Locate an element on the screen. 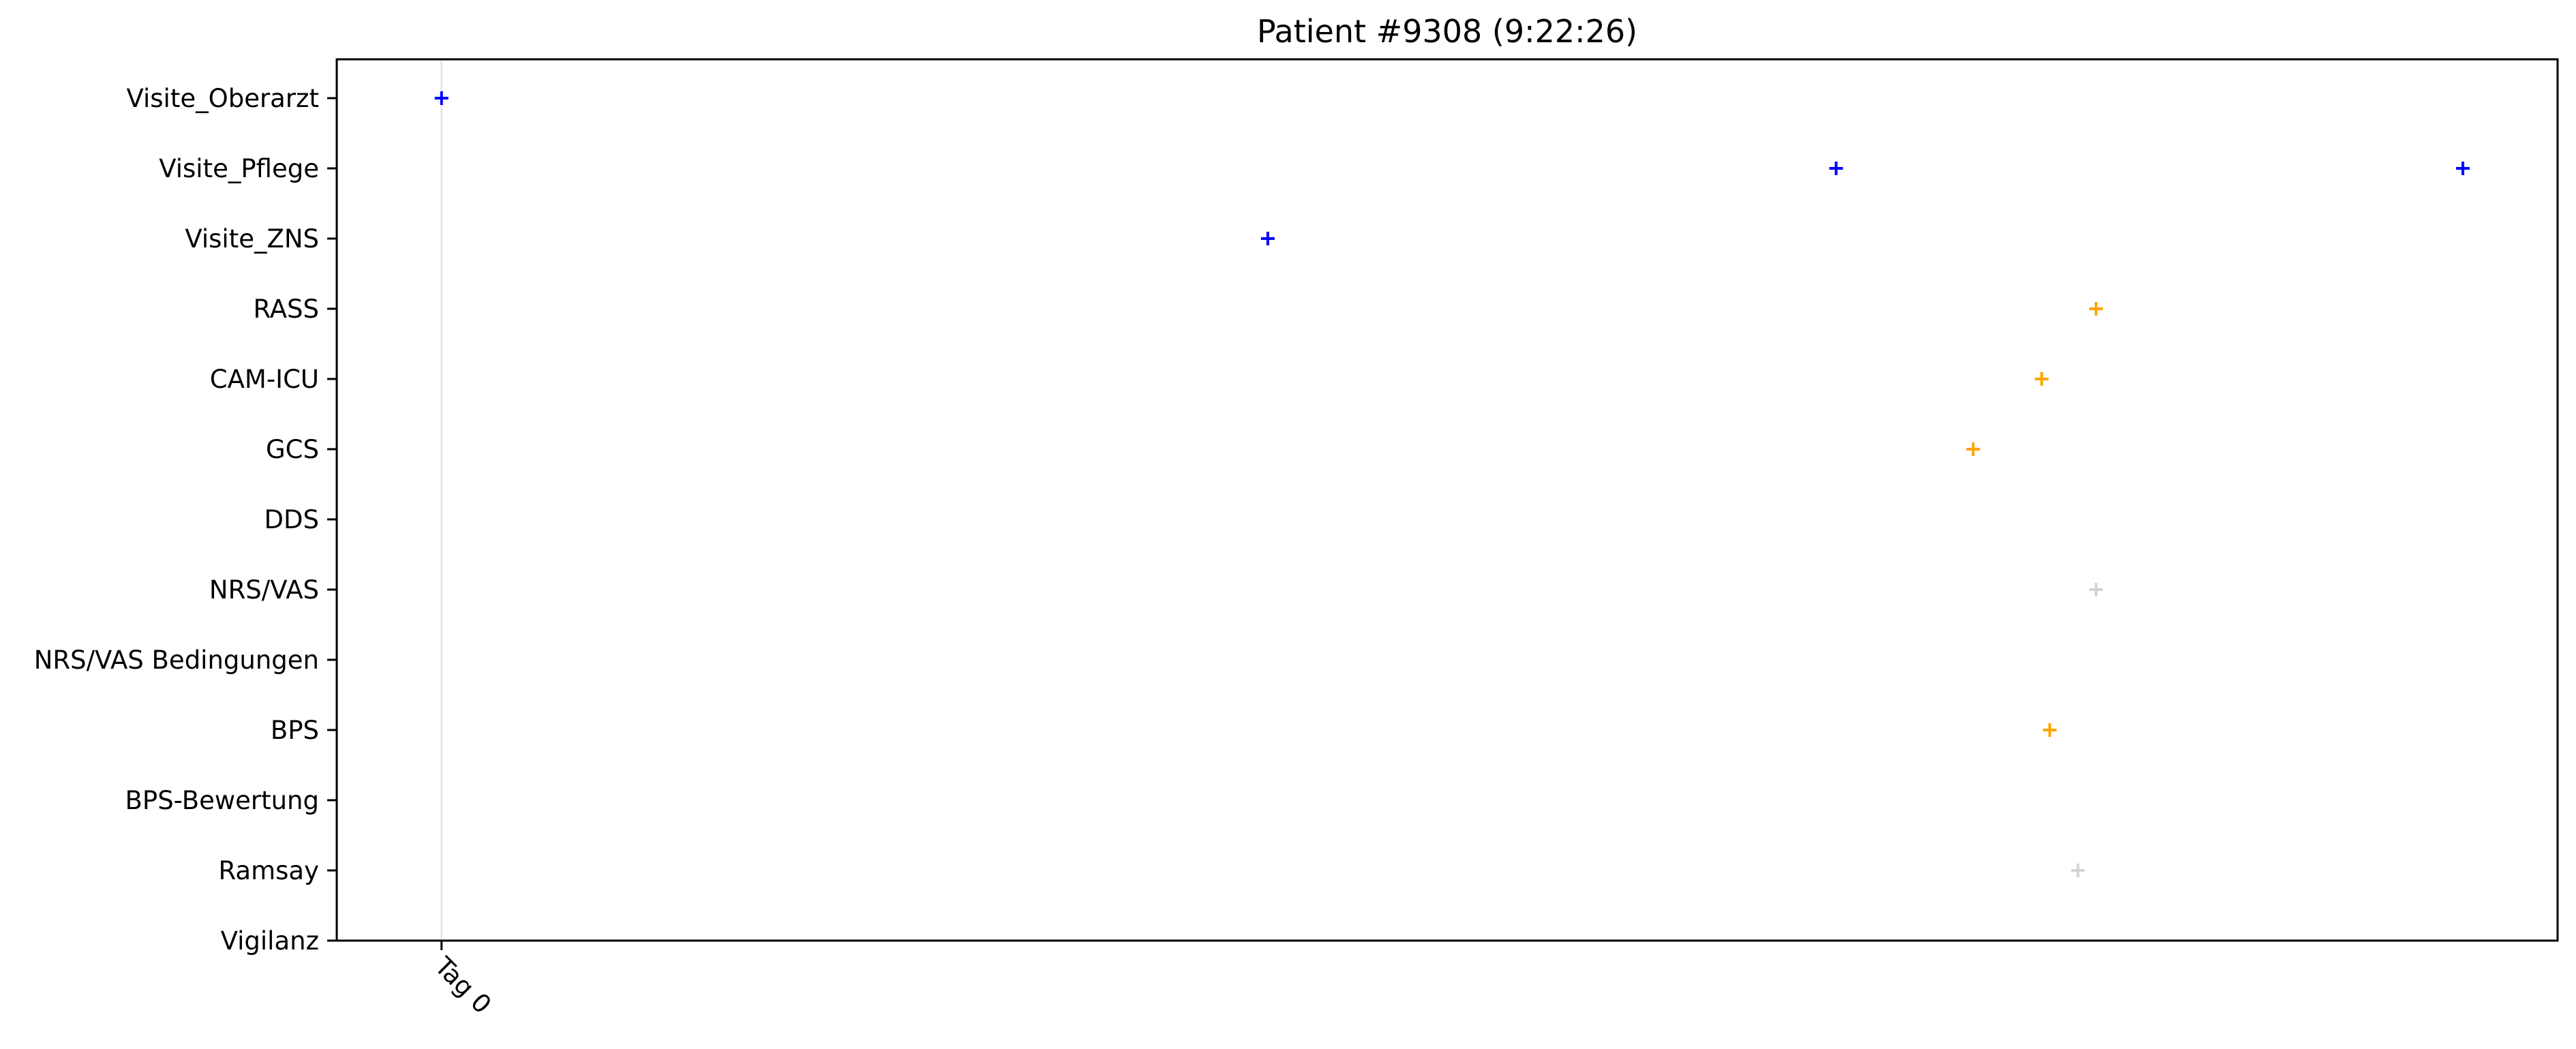  y-tick-label-rass: RASS is located at coordinates (287, 309).